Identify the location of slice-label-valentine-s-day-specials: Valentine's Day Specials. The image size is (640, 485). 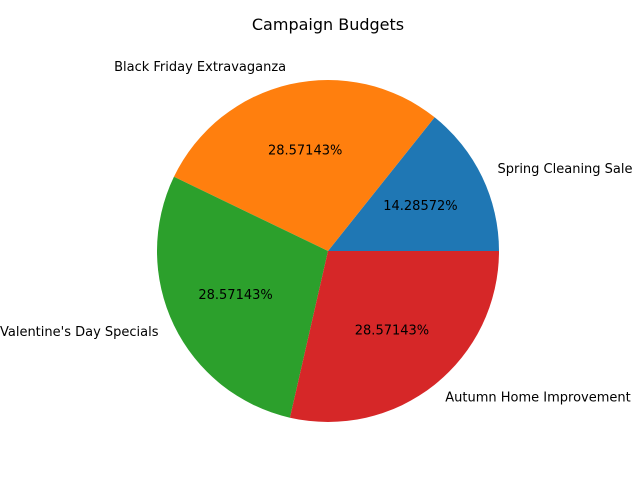
(79, 332).